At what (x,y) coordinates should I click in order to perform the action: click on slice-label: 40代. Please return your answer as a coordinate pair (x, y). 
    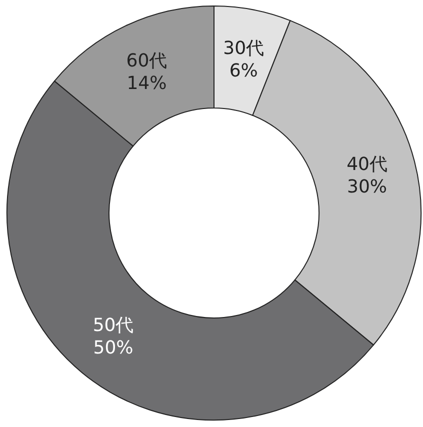
    Looking at the image, I should click on (367, 165).